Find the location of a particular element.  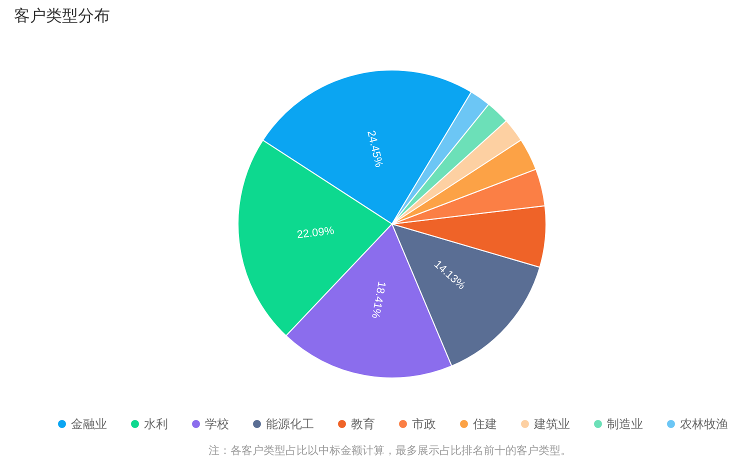

chart-title: 客户类型分布 is located at coordinates (62, 16).